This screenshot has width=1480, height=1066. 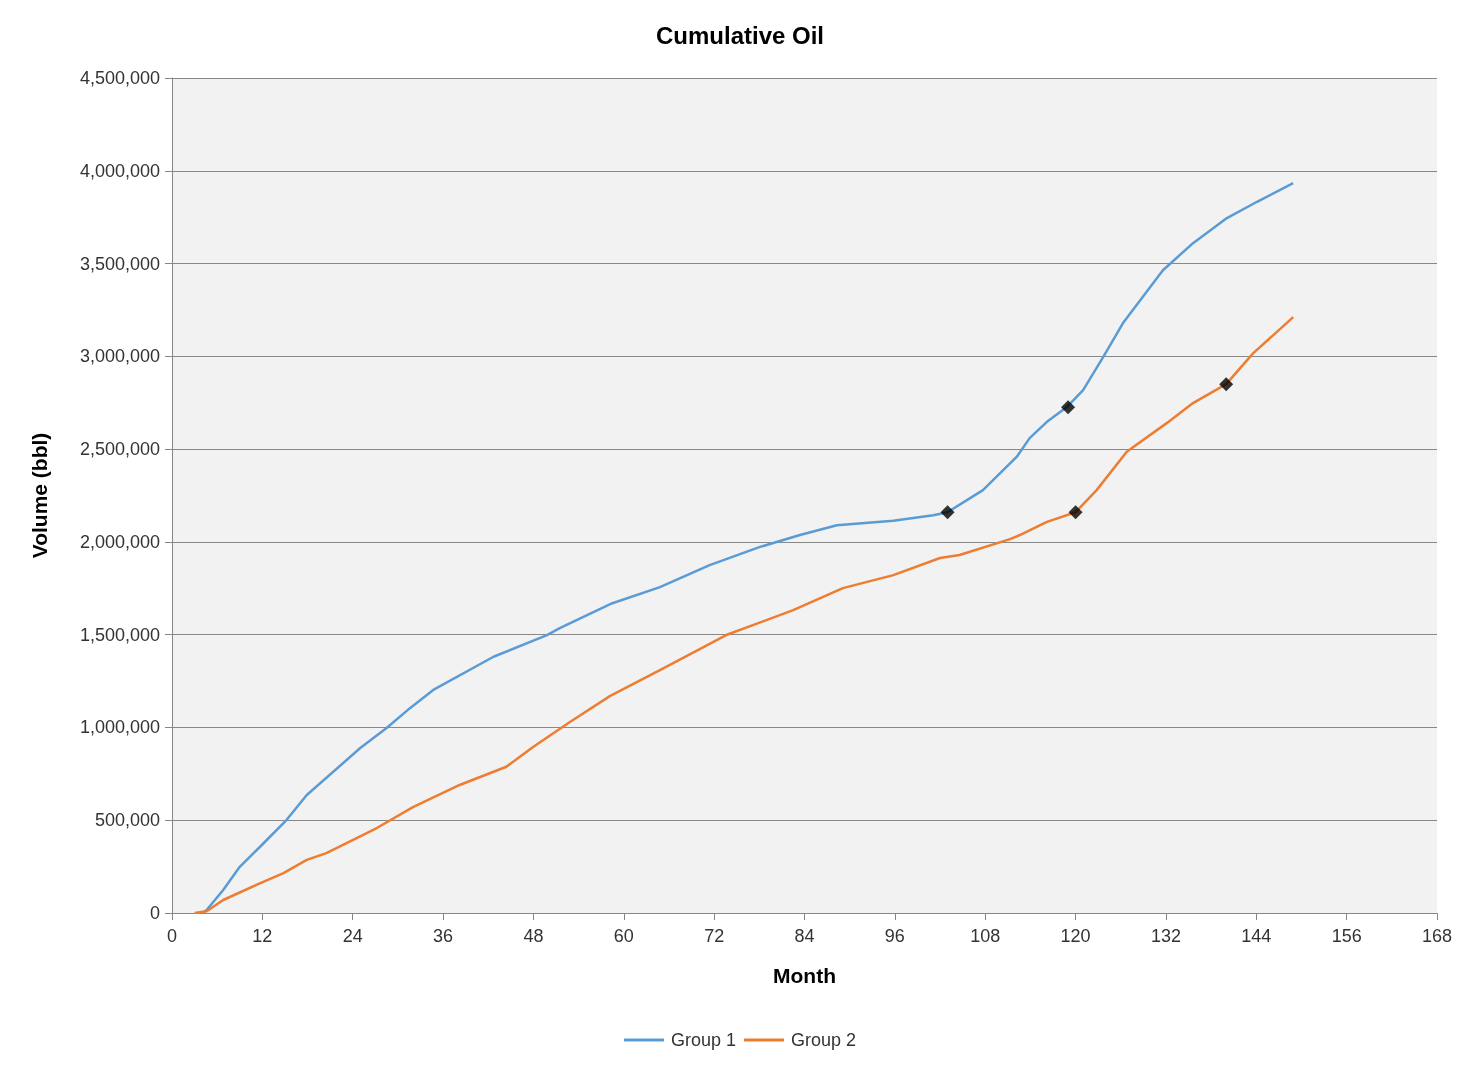 What do you see at coordinates (119, 78) in the screenshot?
I see `y-tick-label: 4,500,000` at bounding box center [119, 78].